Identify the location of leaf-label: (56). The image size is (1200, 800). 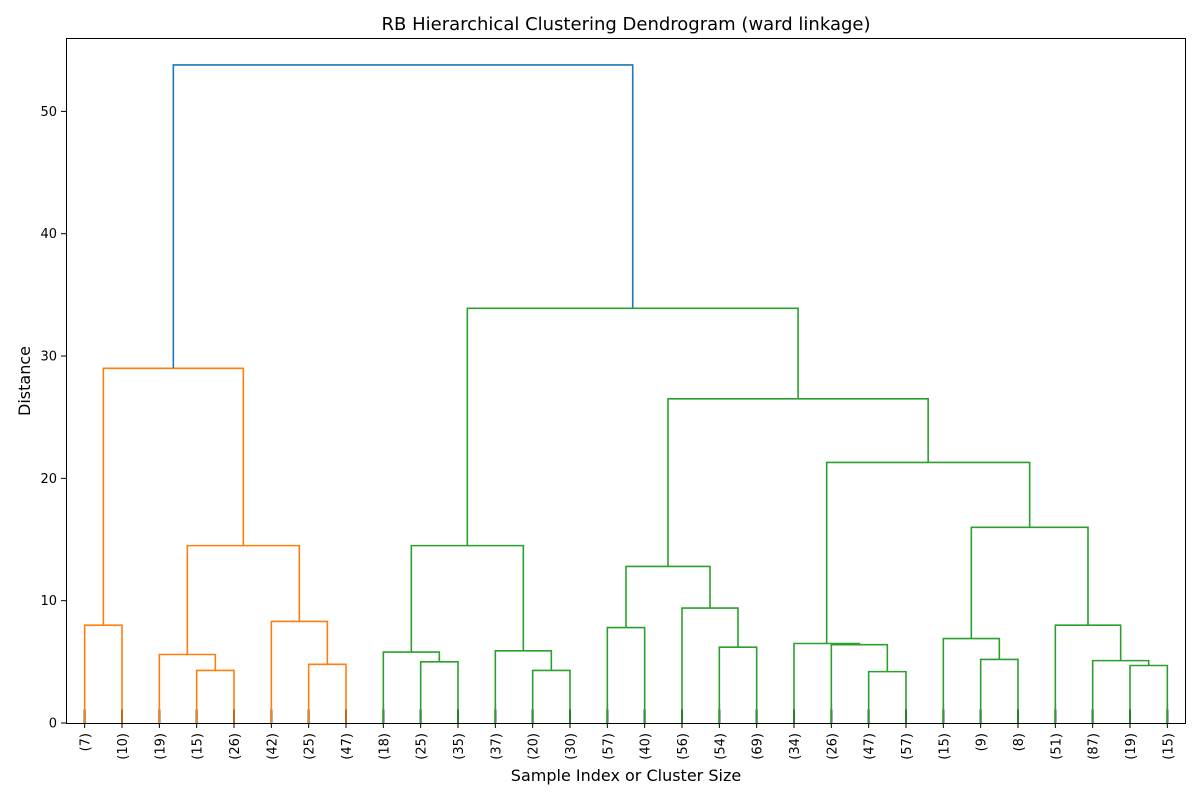
(683, 746).